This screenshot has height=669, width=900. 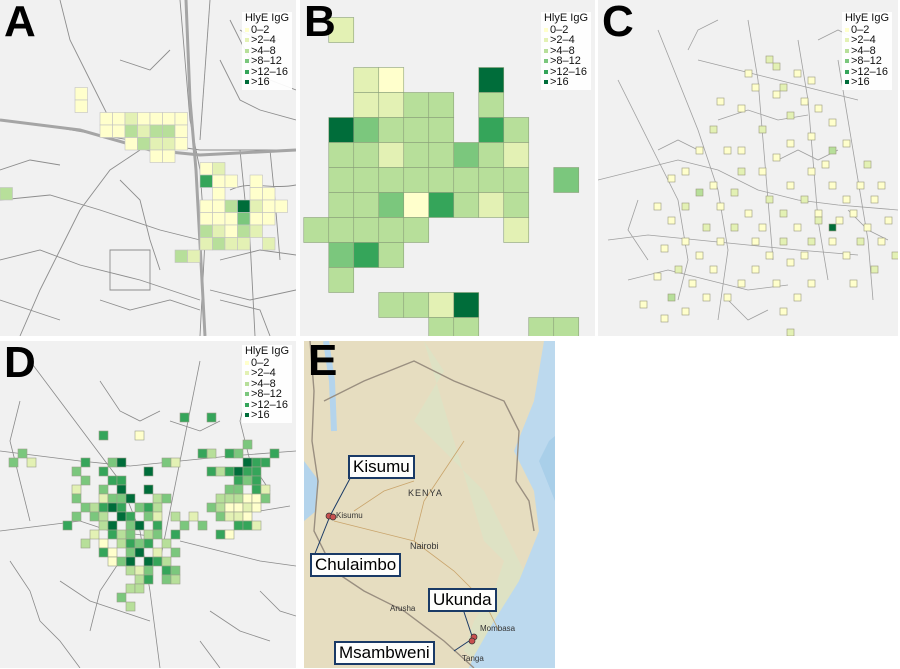 I want to click on panel-d-cells, so click(x=144, y=512).